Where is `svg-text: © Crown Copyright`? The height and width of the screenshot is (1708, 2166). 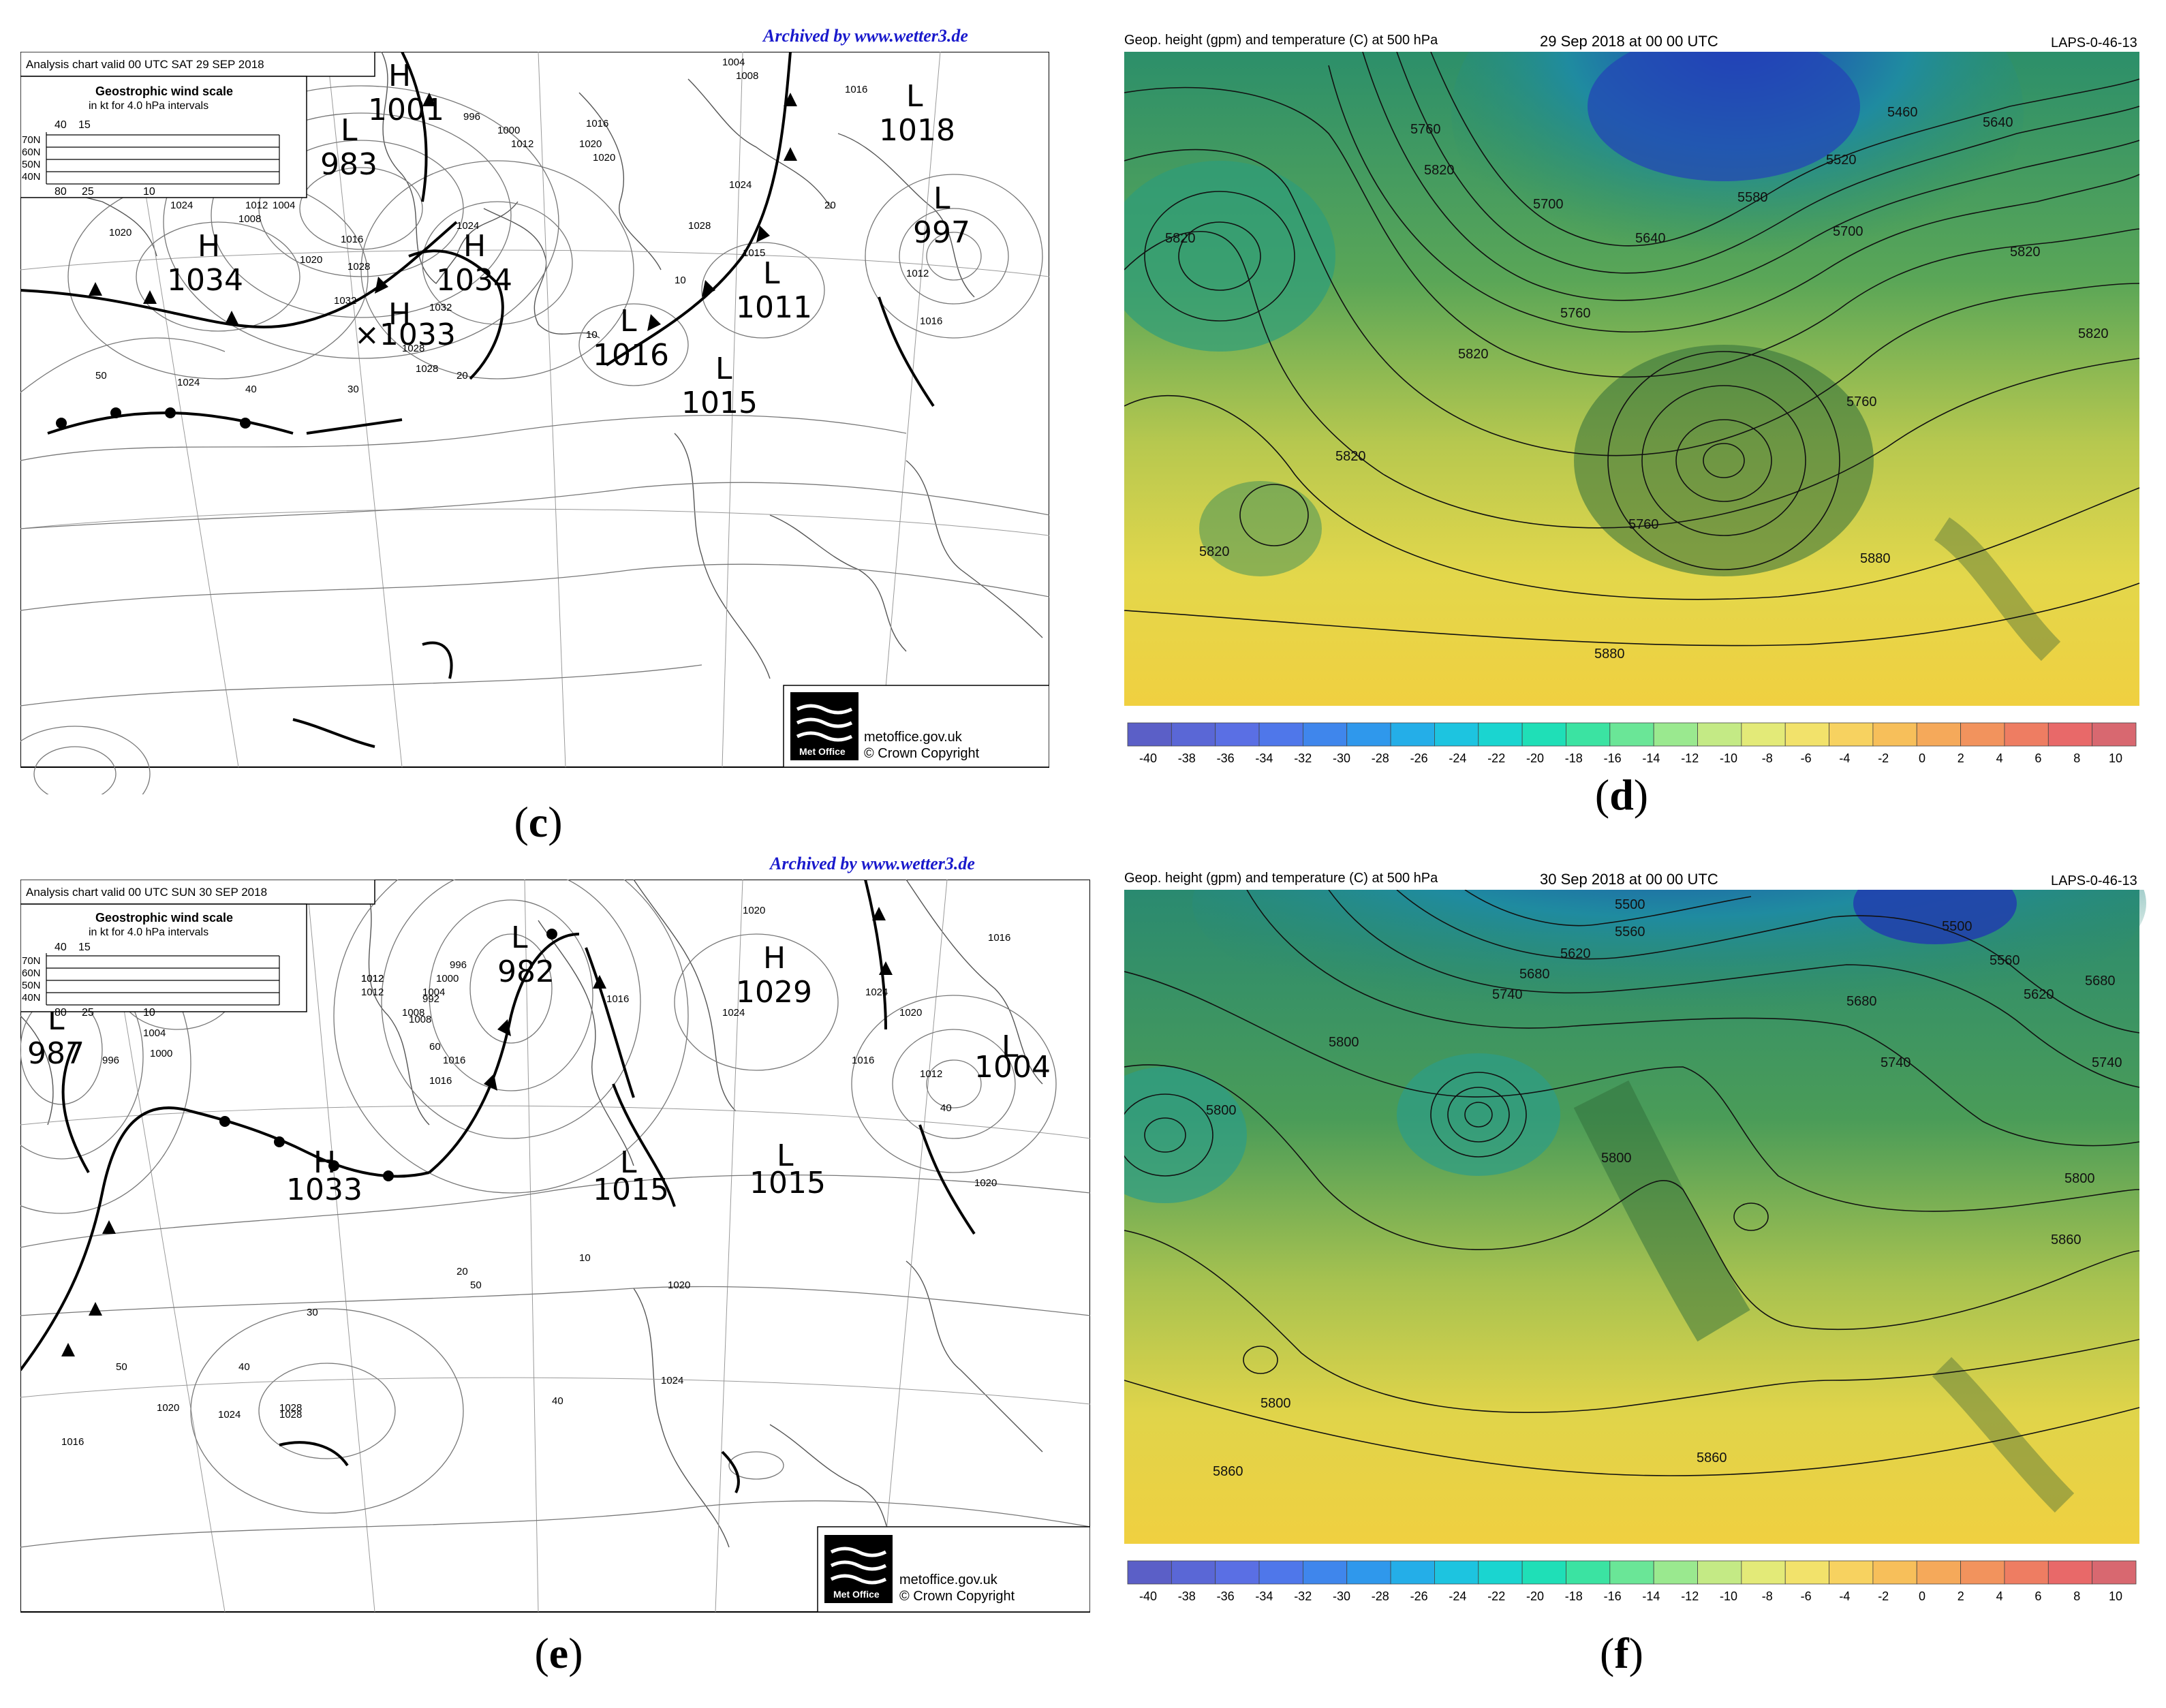
svg-text: © Crown Copyright is located at coordinates (922, 753).